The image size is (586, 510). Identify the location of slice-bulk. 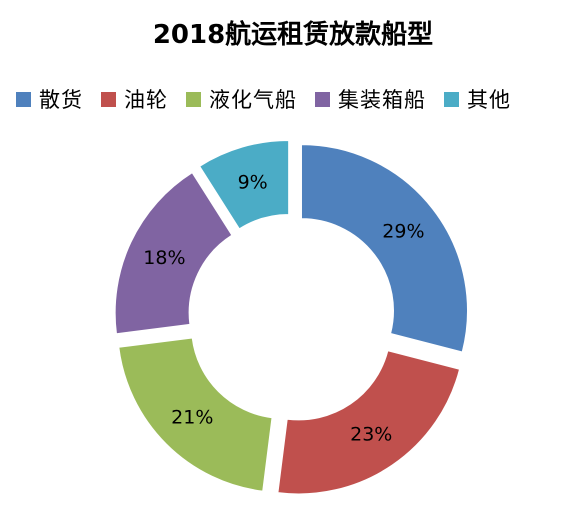
(384, 248).